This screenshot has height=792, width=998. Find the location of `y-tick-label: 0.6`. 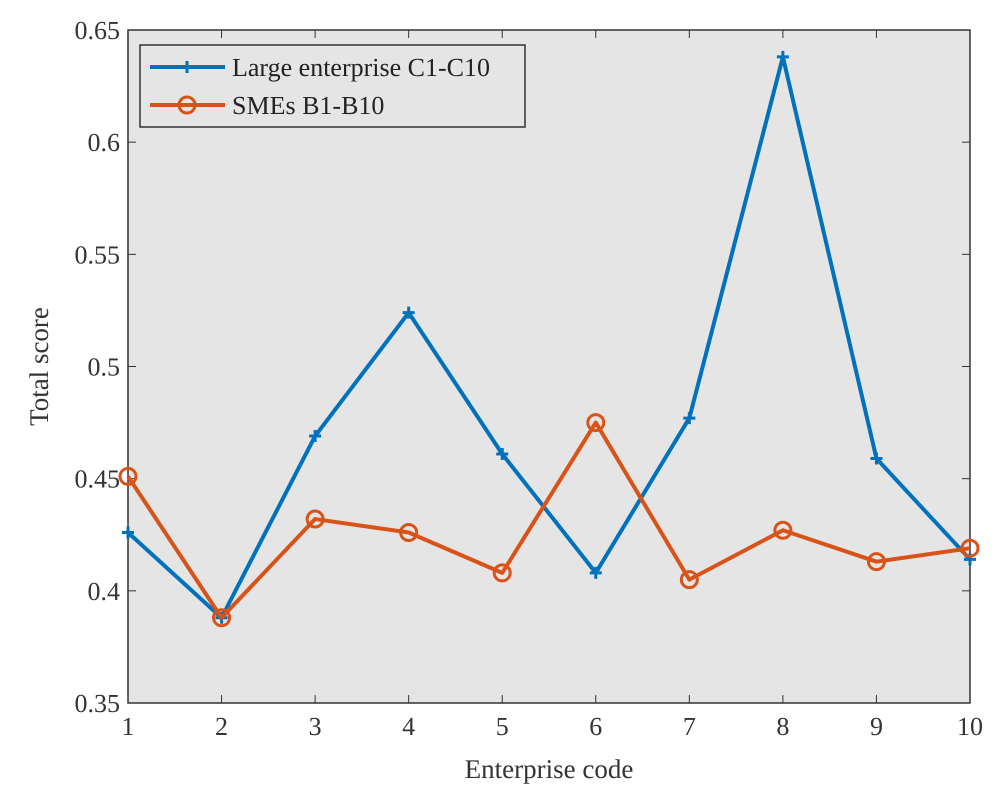

y-tick-label: 0.6 is located at coordinates (104, 143).